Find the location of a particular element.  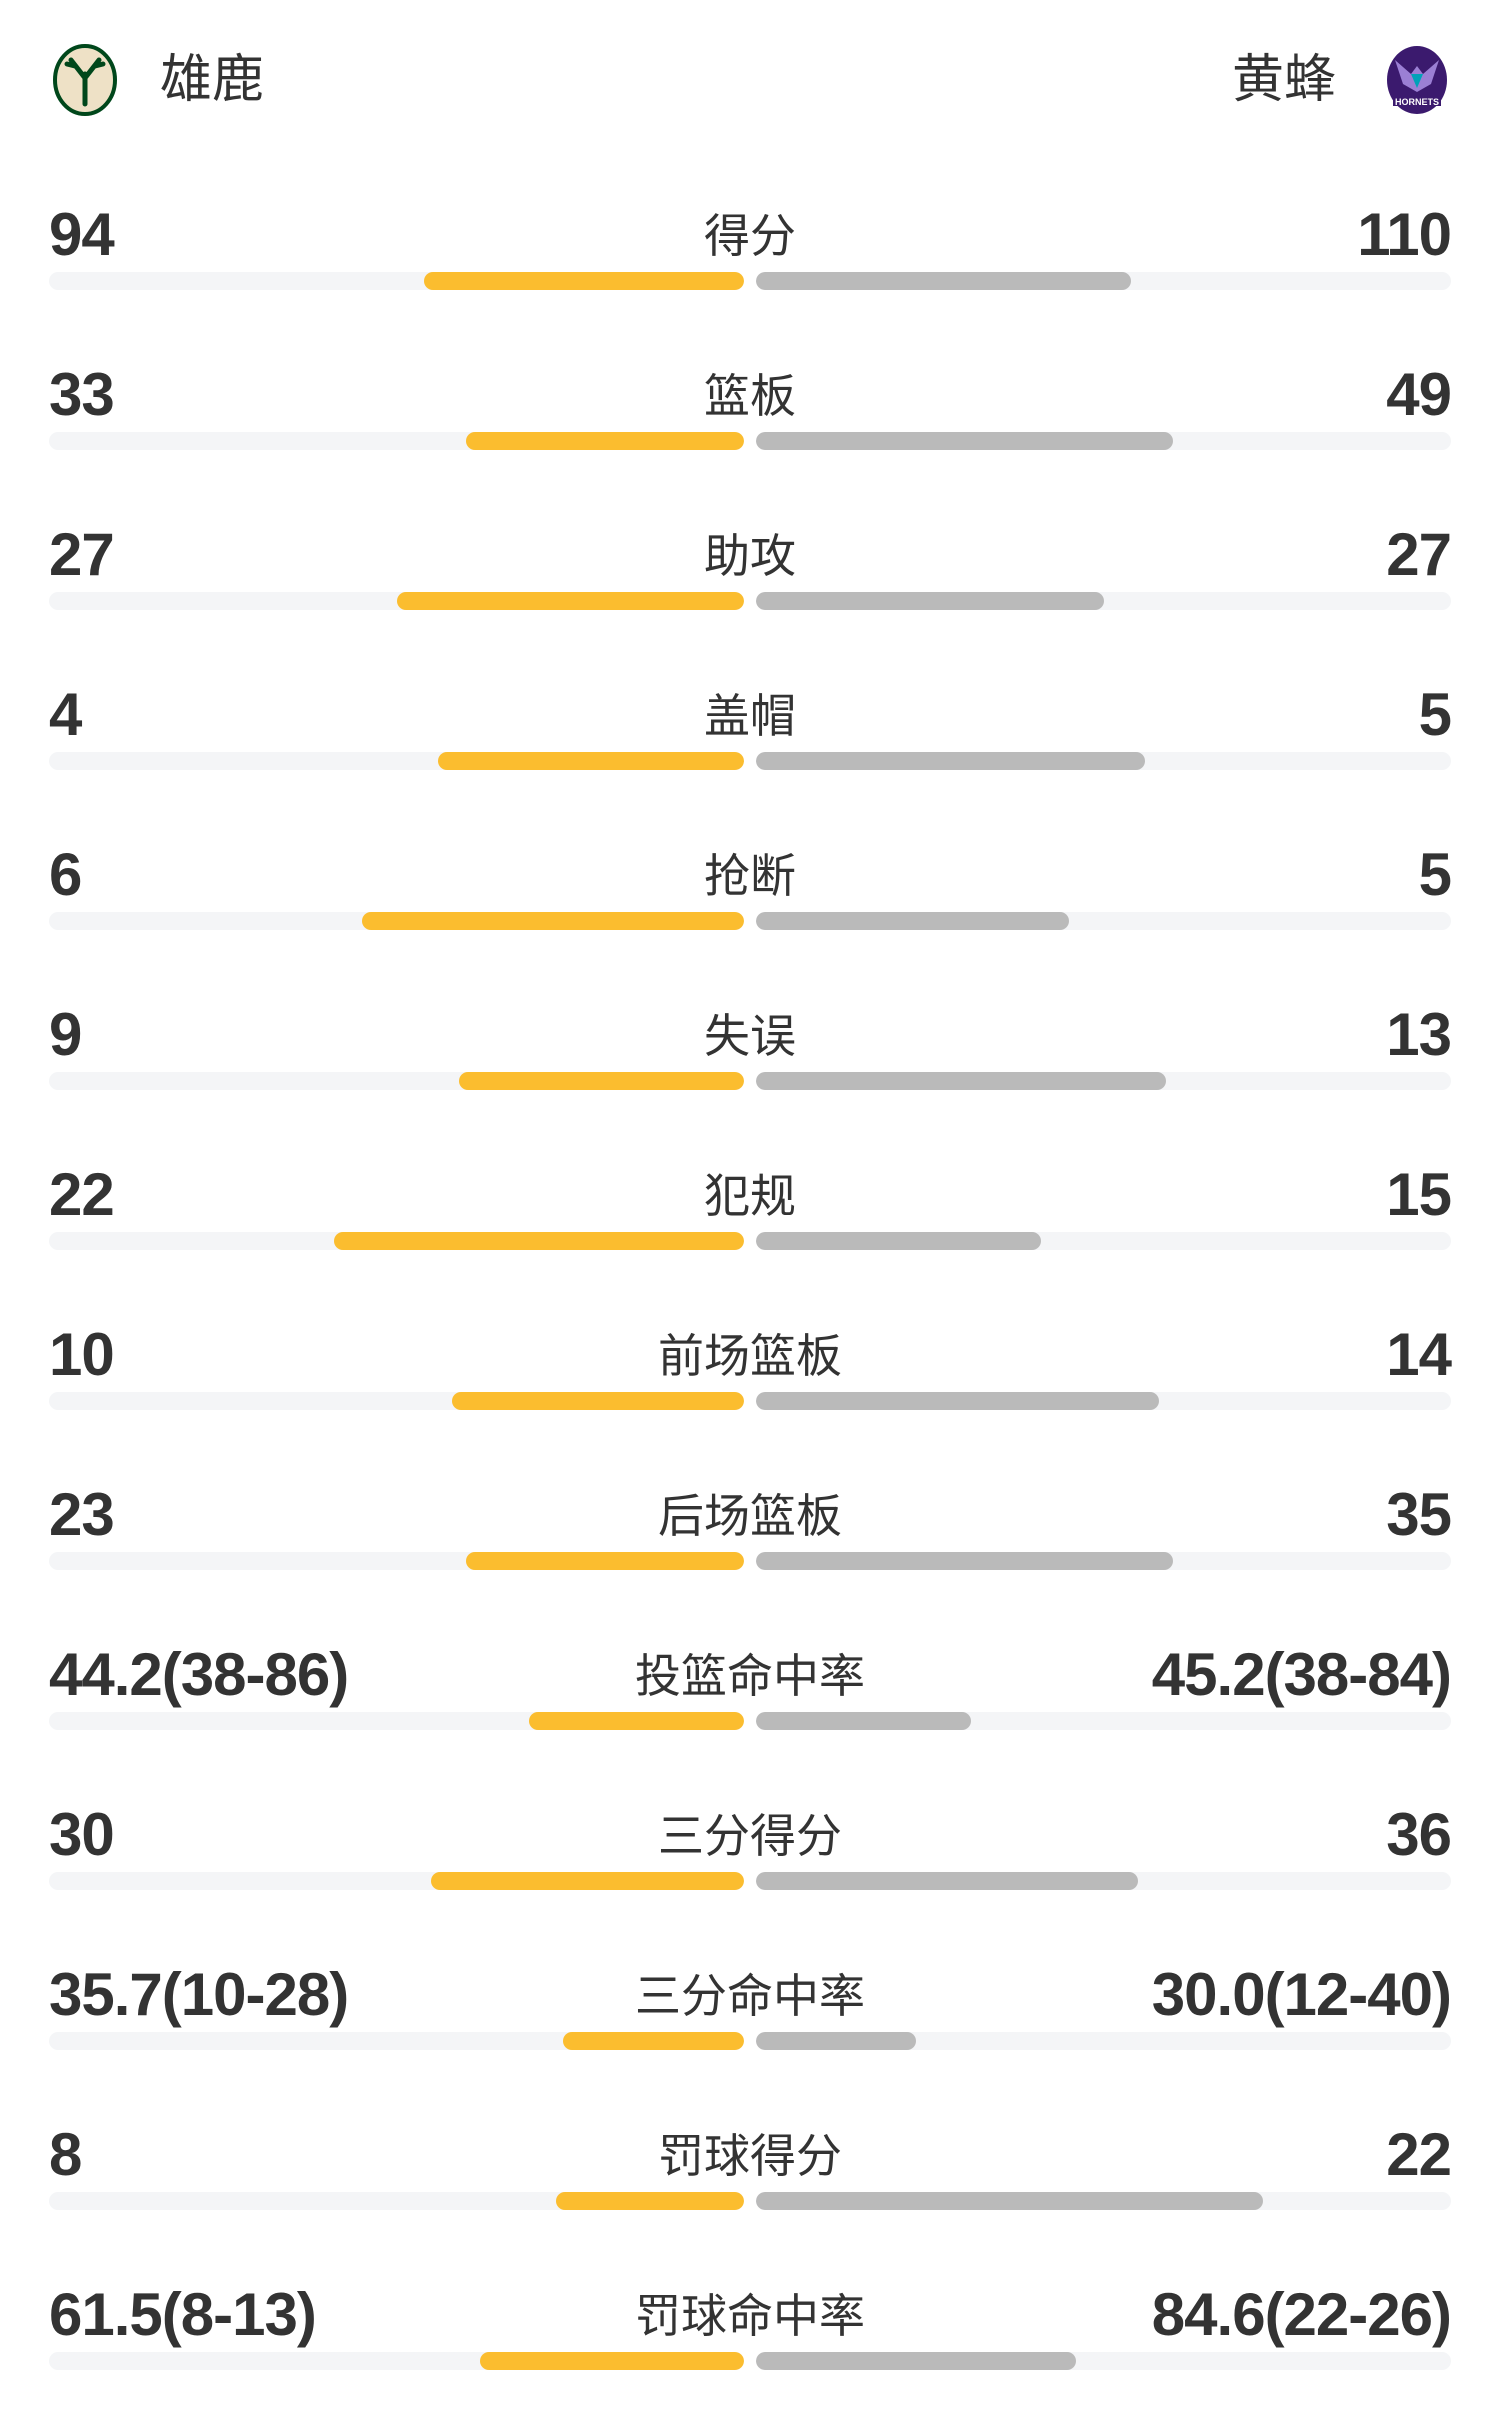

home-stat-value: 44.2(38-86) is located at coordinates (199, 1674).